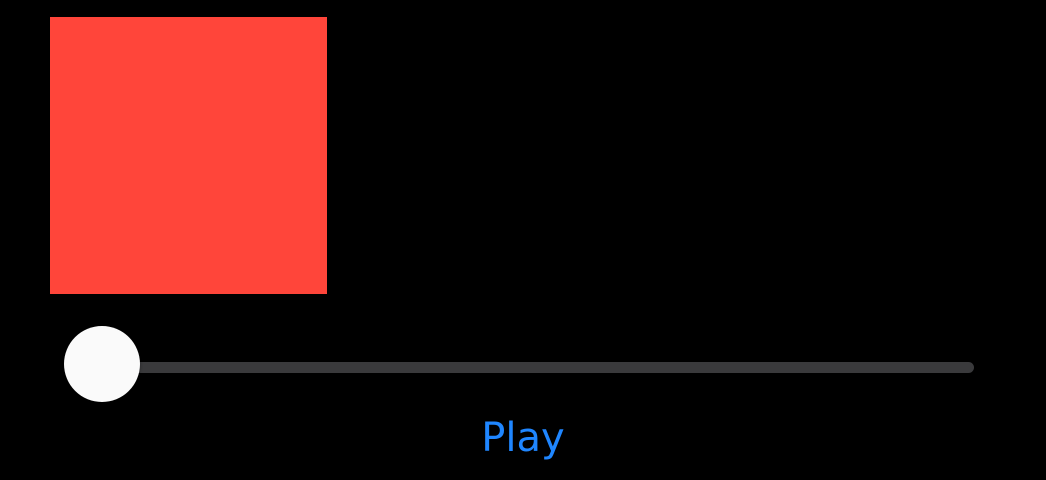 The height and width of the screenshot is (480, 1046). I want to click on play-button: Play, so click(523, 438).